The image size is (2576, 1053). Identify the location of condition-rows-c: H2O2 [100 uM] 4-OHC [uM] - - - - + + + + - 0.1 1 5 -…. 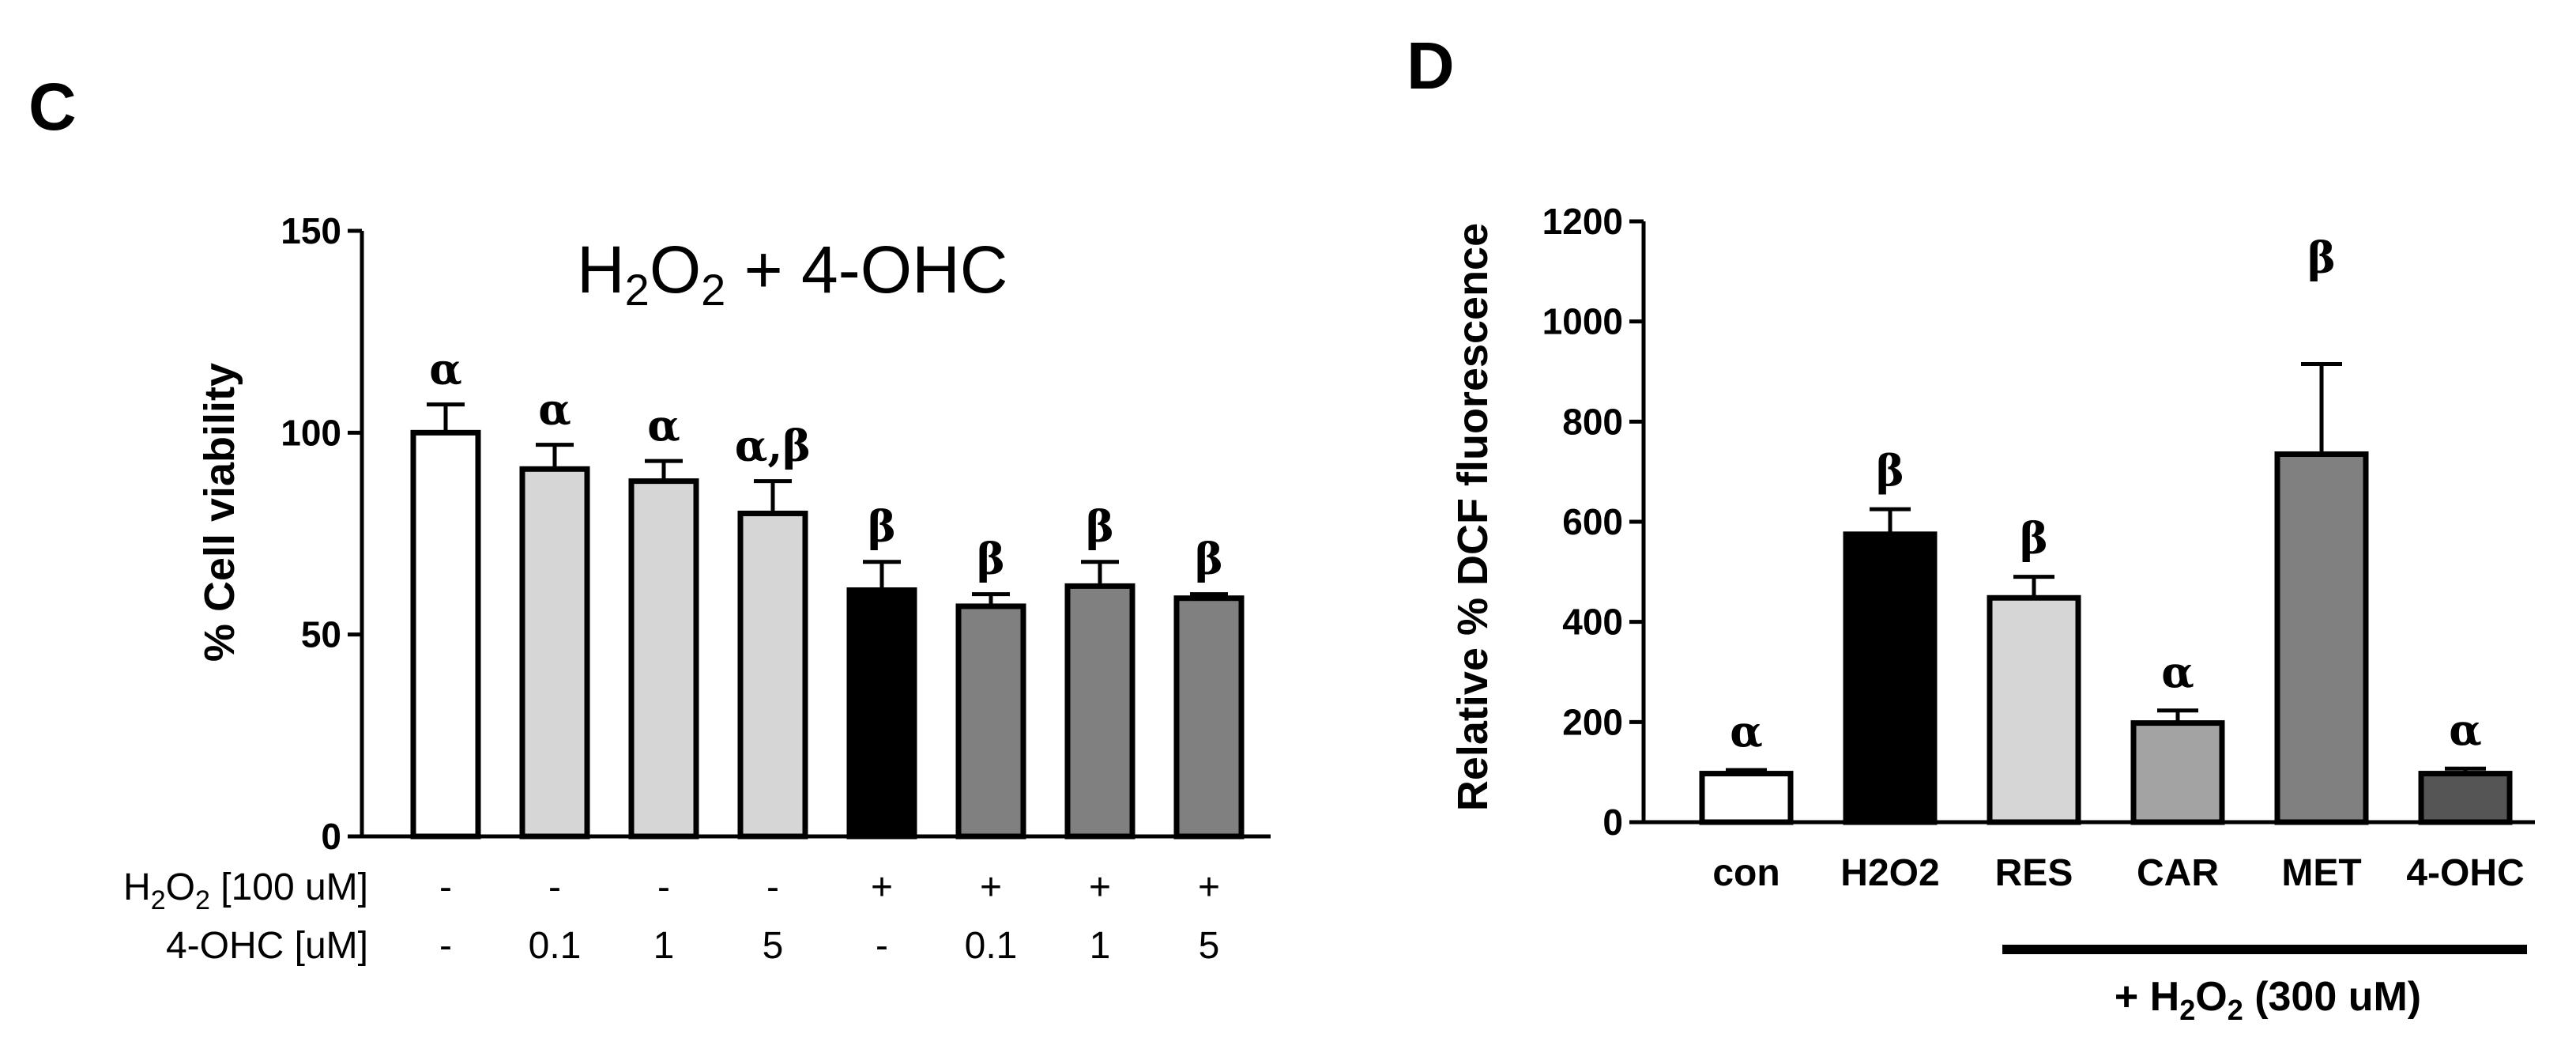
(671, 916).